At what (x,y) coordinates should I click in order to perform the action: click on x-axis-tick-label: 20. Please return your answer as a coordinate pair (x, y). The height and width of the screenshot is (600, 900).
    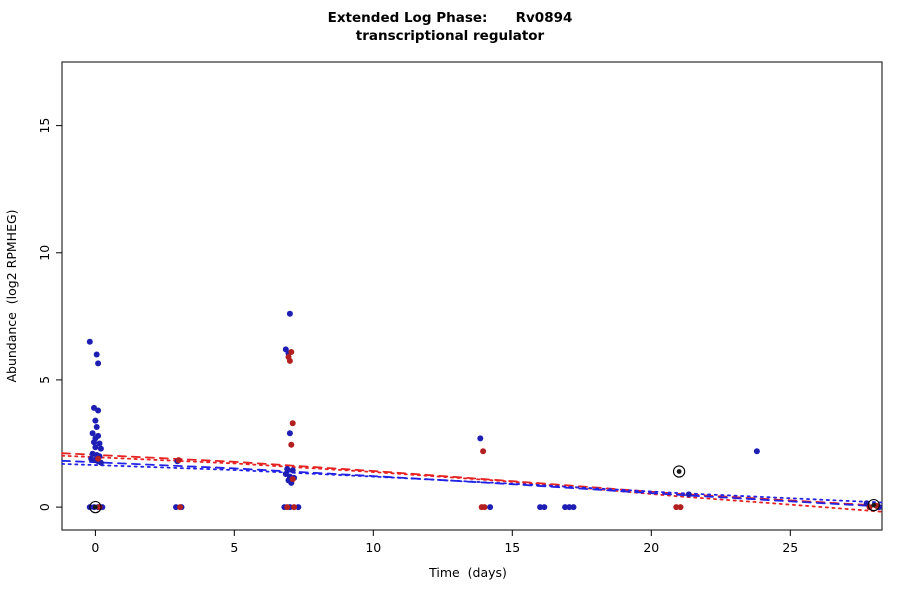
    Looking at the image, I should click on (651, 547).